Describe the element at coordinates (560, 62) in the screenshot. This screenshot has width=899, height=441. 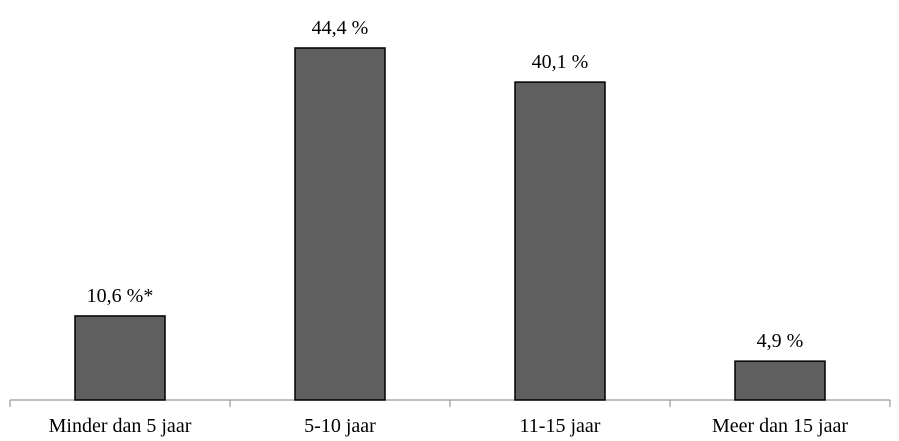
I see `data-label: 40,1 %` at that location.